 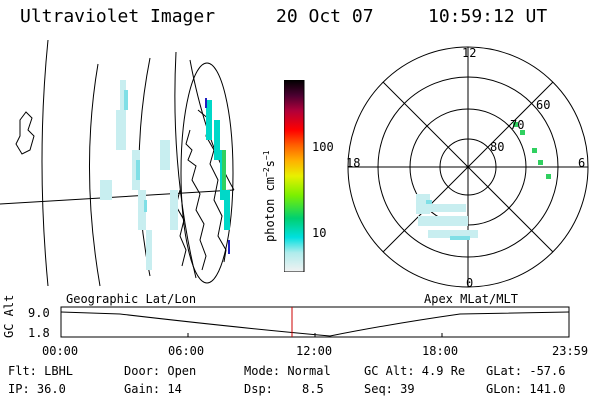 What do you see at coordinates (37, 389) in the screenshot?
I see `ip-info: IP: 36.0` at bounding box center [37, 389].